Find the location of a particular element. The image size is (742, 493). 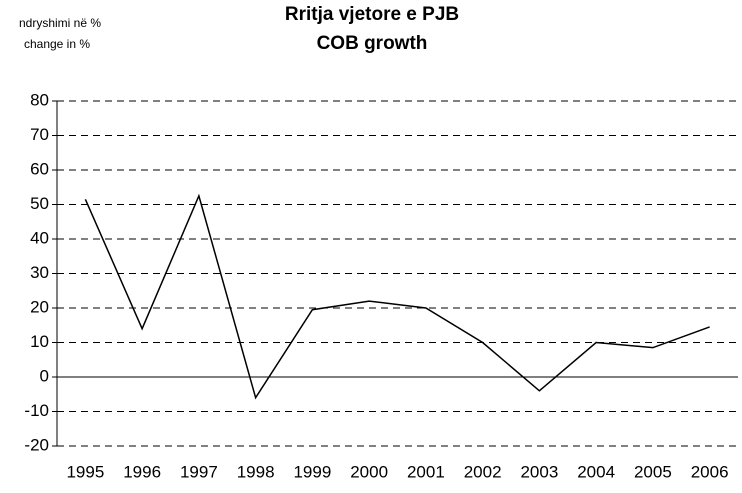

x-tick-label: 2003 is located at coordinates (539, 471).